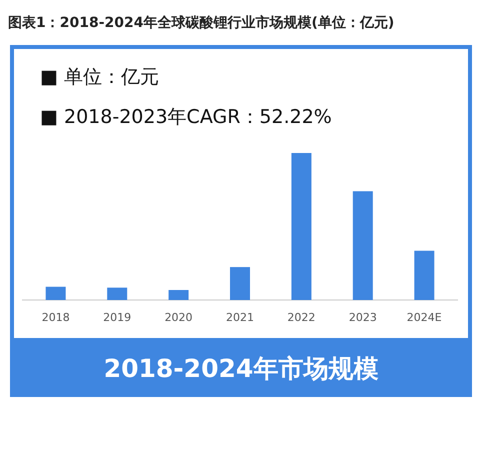 Image resolution: width=483 pixels, height=456 pixels. Describe the element at coordinates (362, 317) in the screenshot. I see `x-tick-label: 2023` at that location.